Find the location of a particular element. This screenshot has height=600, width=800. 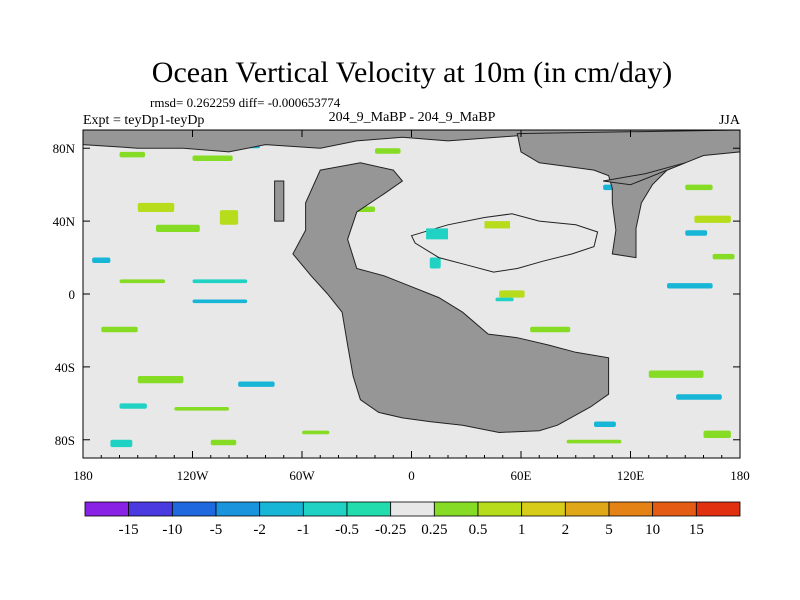

island-arc is located at coordinates (279, 201).